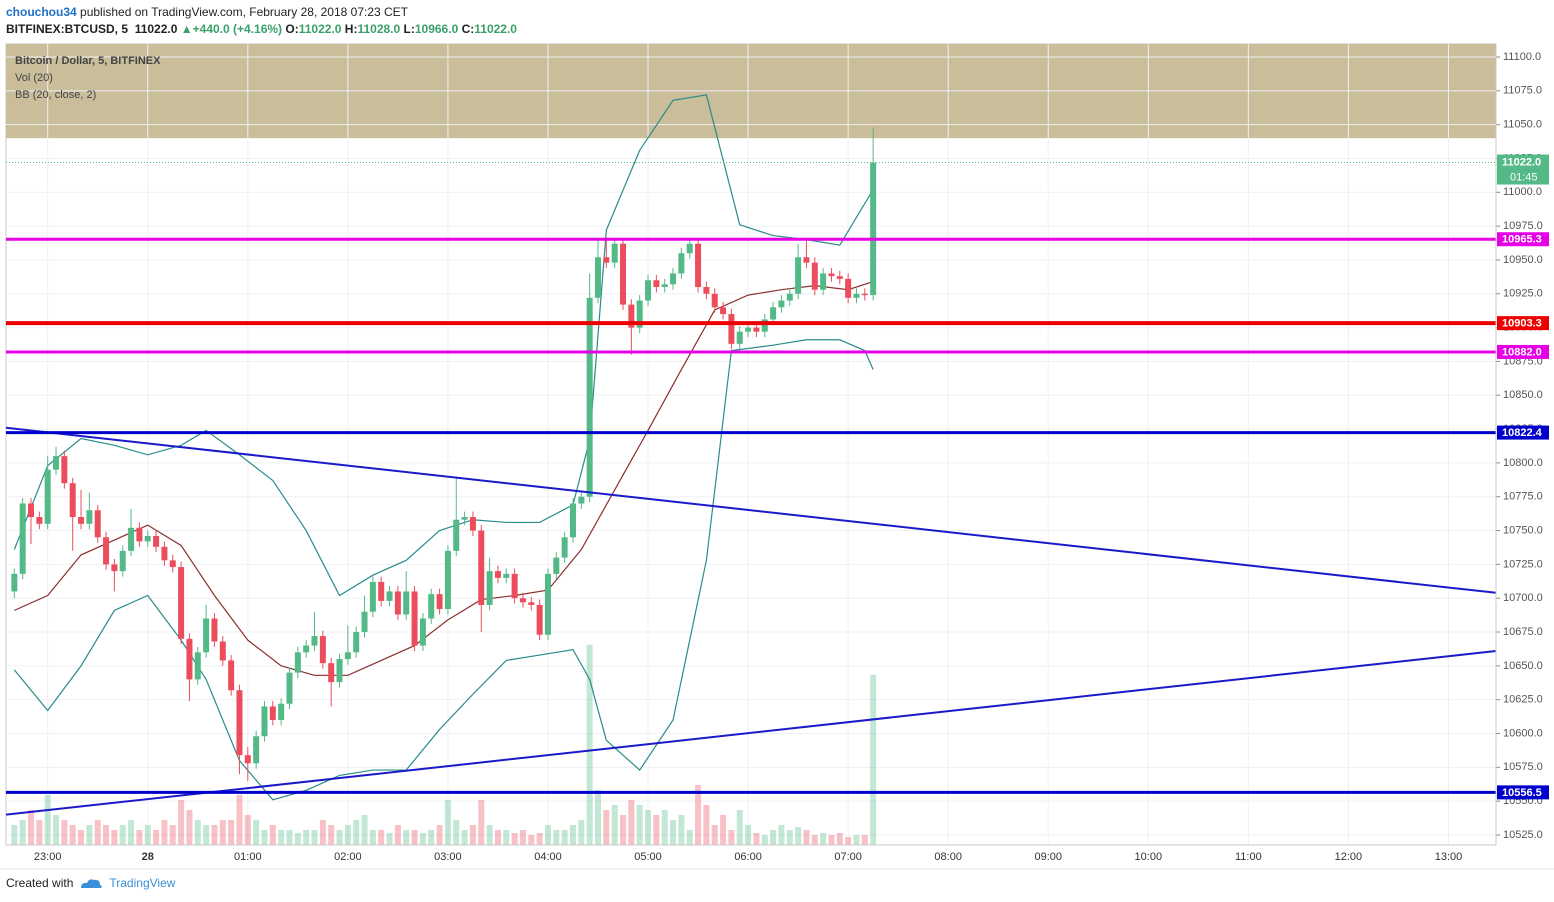  Describe the element at coordinates (948, 857) in the screenshot. I see `x-tick-label: 08:00` at that location.